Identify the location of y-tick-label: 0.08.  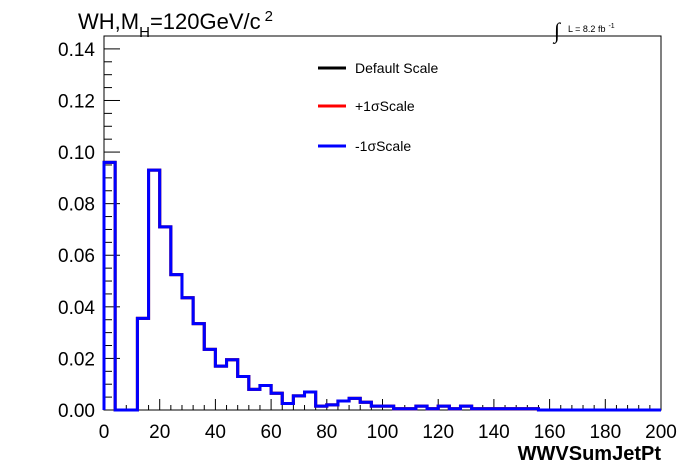
(76, 205).